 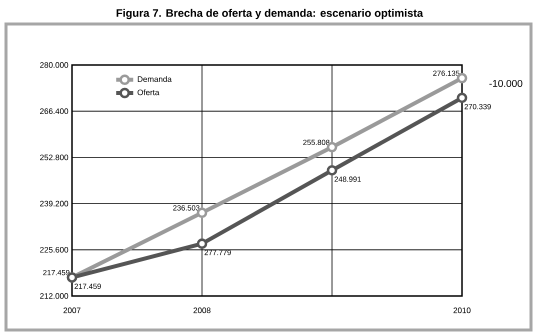 I want to click on text: -10.000, so click(x=505, y=84).